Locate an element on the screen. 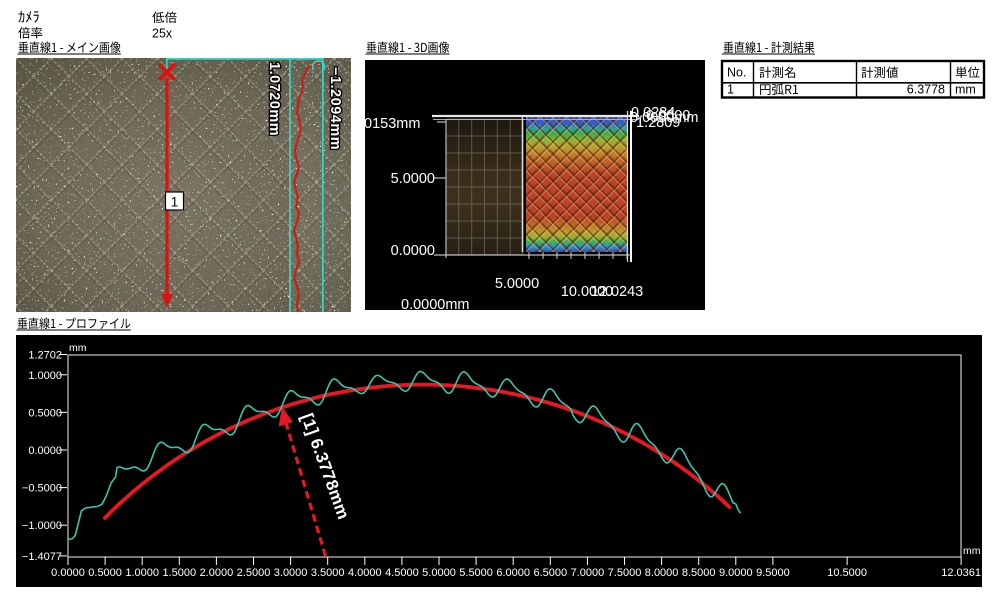  svg-text: 0.0284 is located at coordinates (653, 113).